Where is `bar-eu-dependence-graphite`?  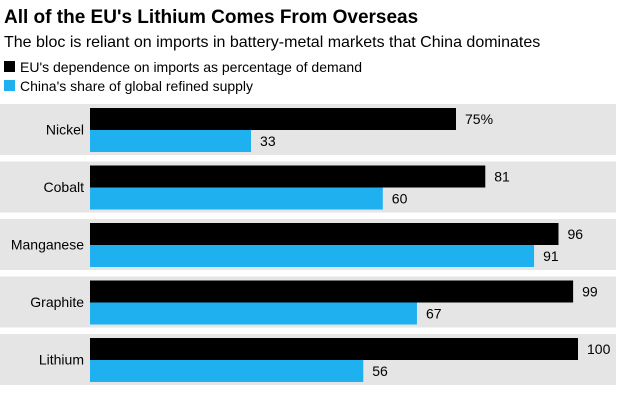
bar-eu-dependence-graphite is located at coordinates (332, 291).